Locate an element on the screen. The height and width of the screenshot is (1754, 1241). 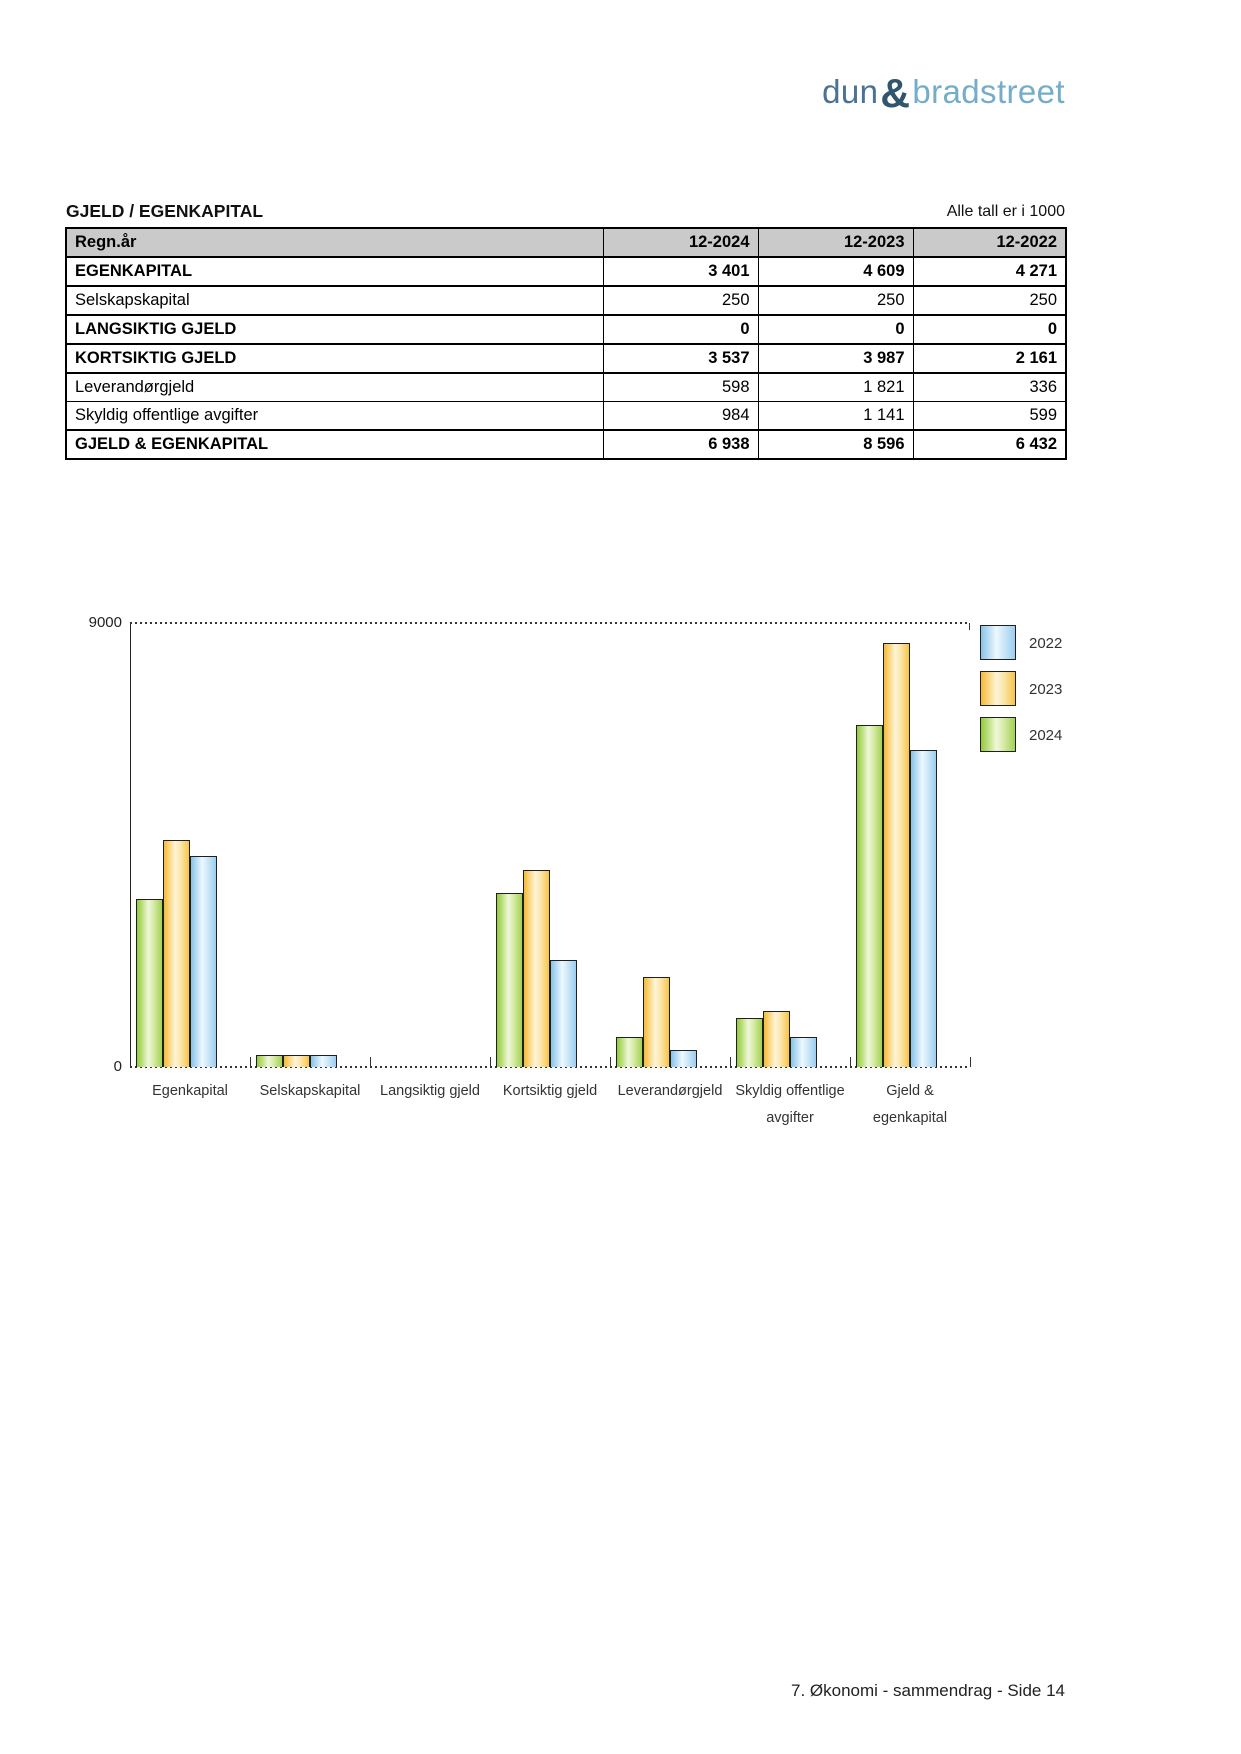
row-value: 3 537 is located at coordinates (680, 358).